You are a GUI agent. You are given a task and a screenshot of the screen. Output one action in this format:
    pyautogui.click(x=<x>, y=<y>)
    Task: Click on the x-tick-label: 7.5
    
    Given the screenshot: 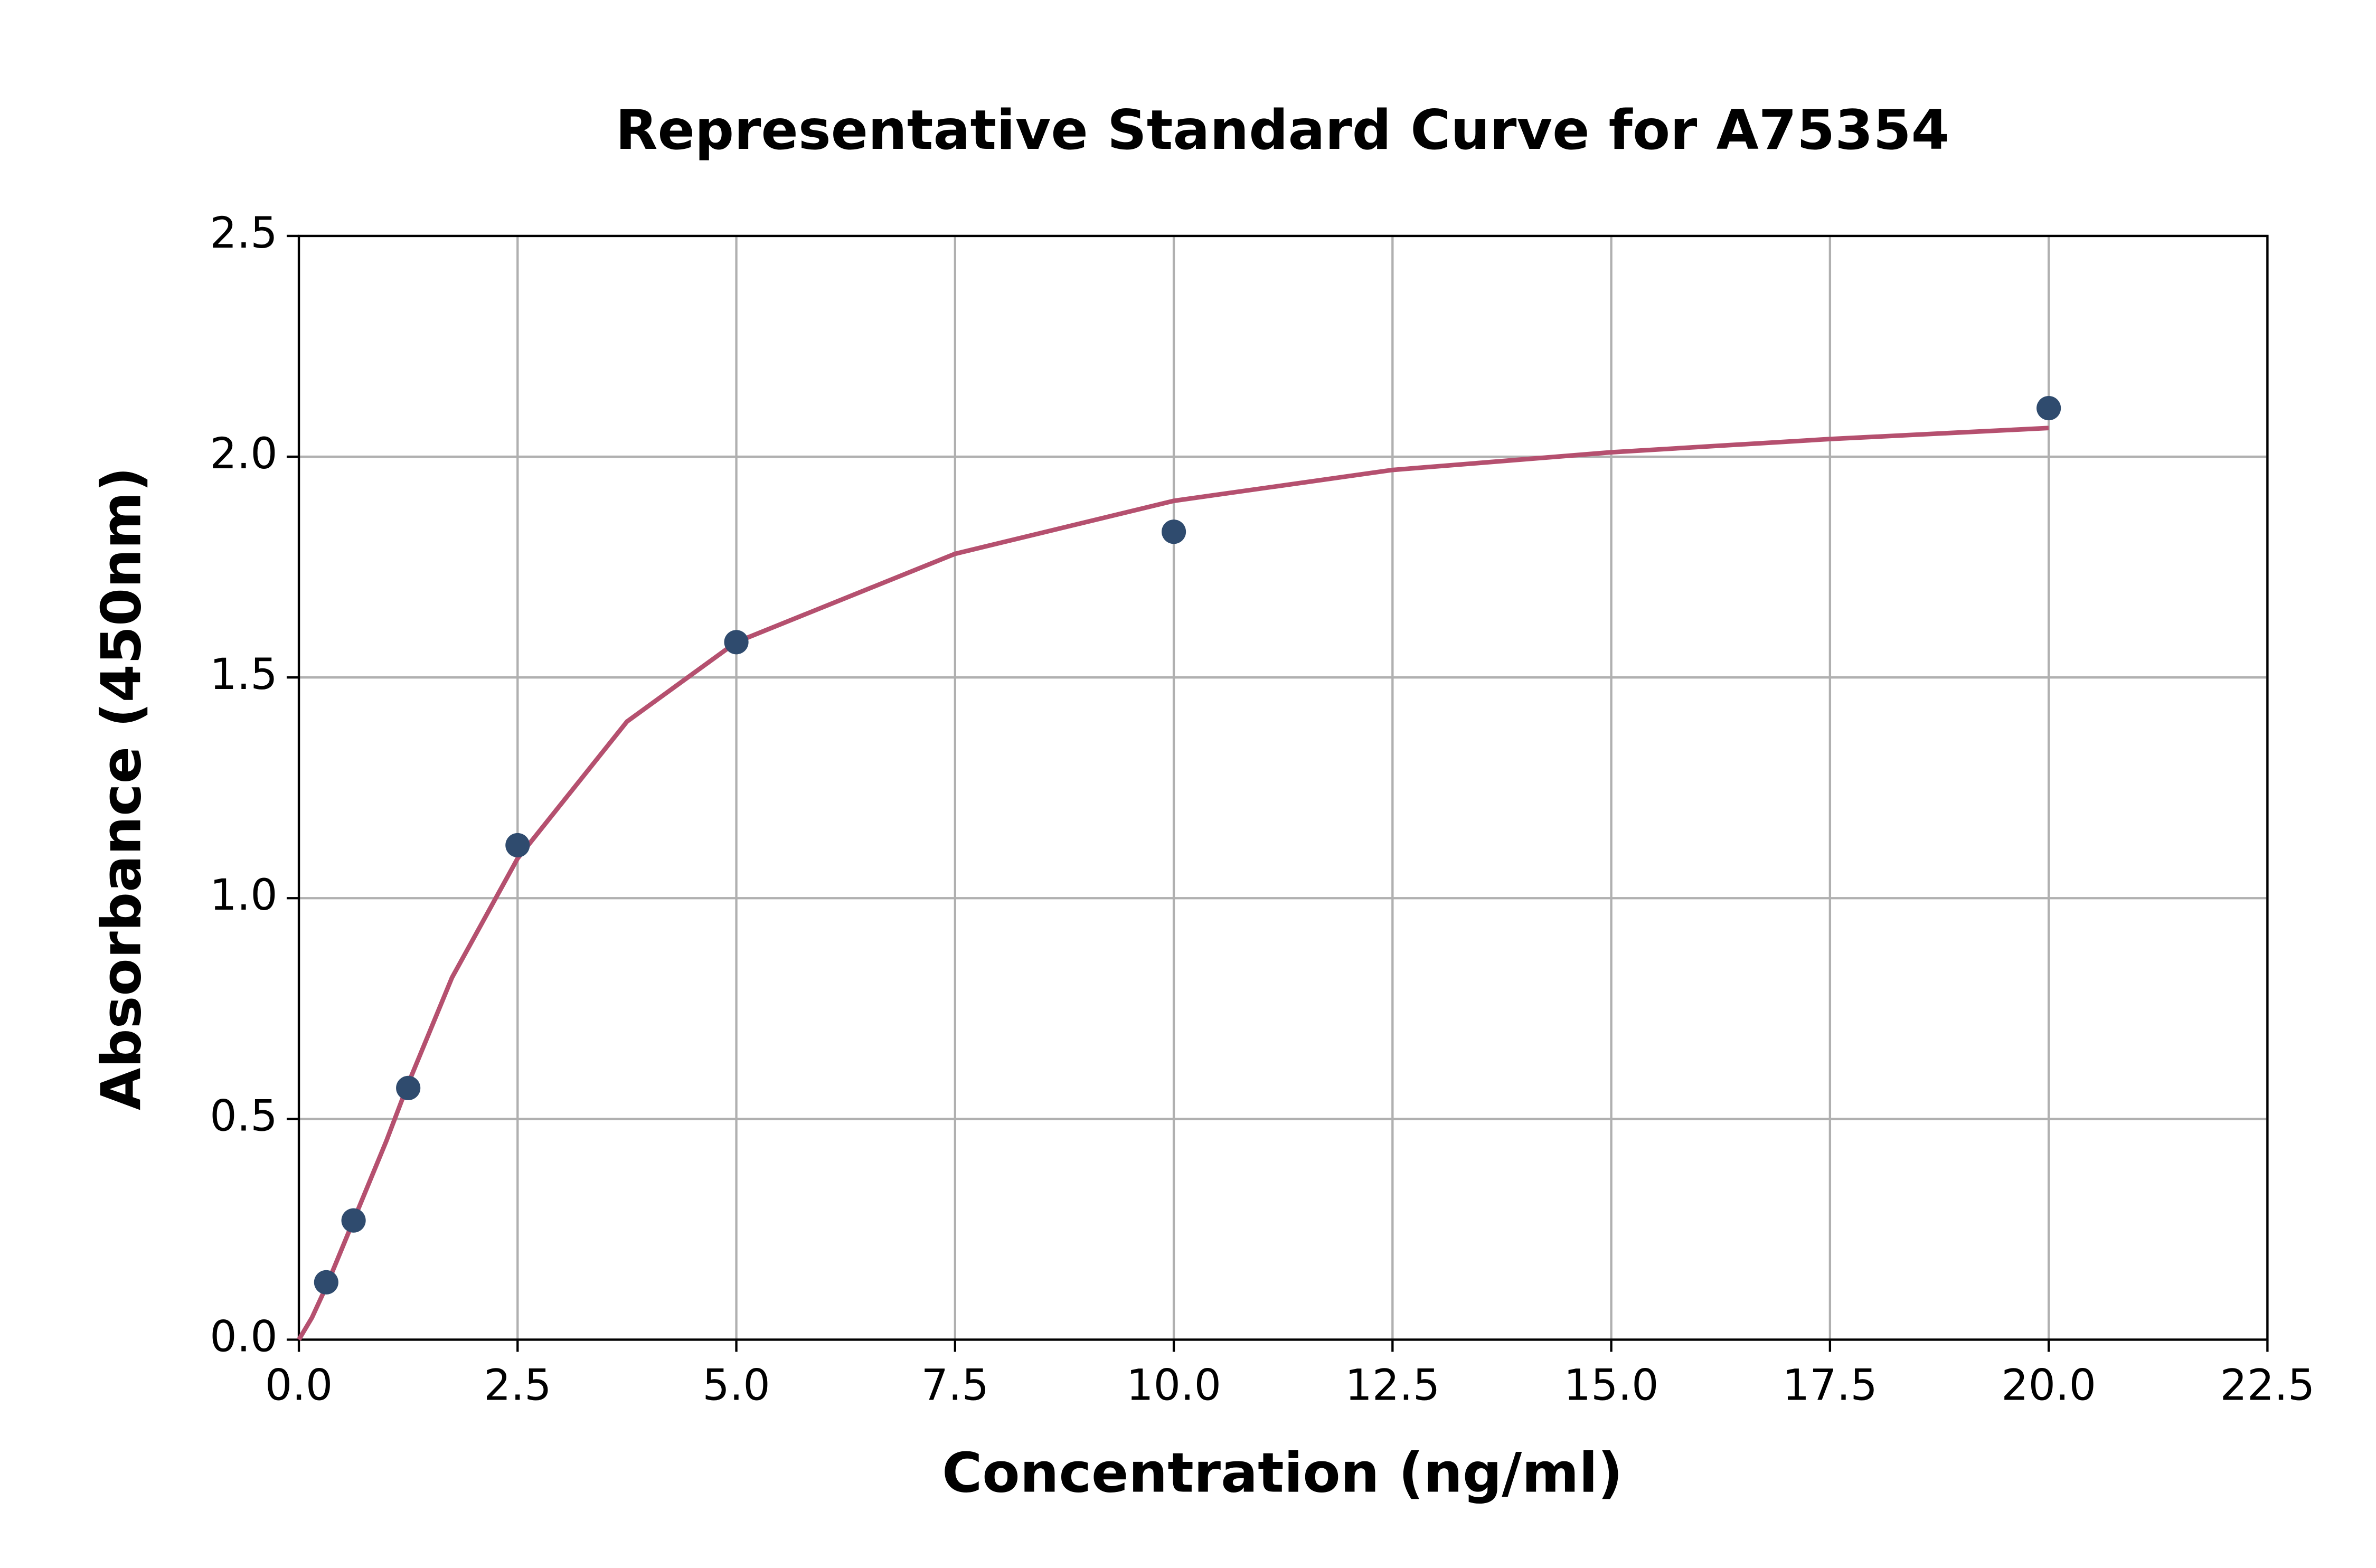 What is the action you would take?
    pyautogui.click(x=955, y=1386)
    